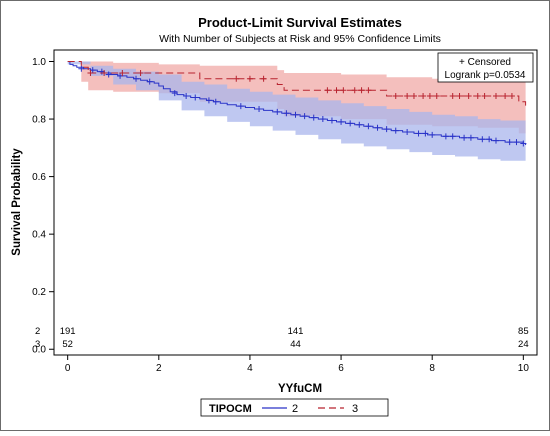 The width and height of the screenshot is (550, 436). I want to click on legend-label-3: 3, so click(355, 409).